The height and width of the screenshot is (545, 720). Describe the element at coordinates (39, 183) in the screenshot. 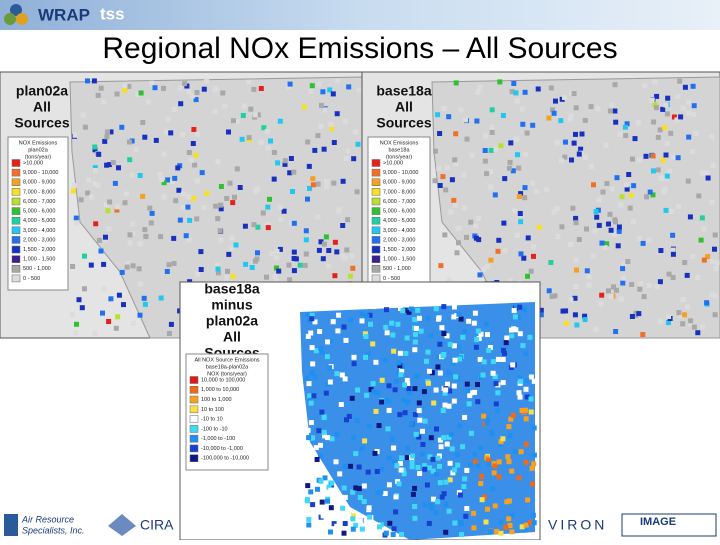

I see `legend-label: 8,000 - 9,000` at that location.